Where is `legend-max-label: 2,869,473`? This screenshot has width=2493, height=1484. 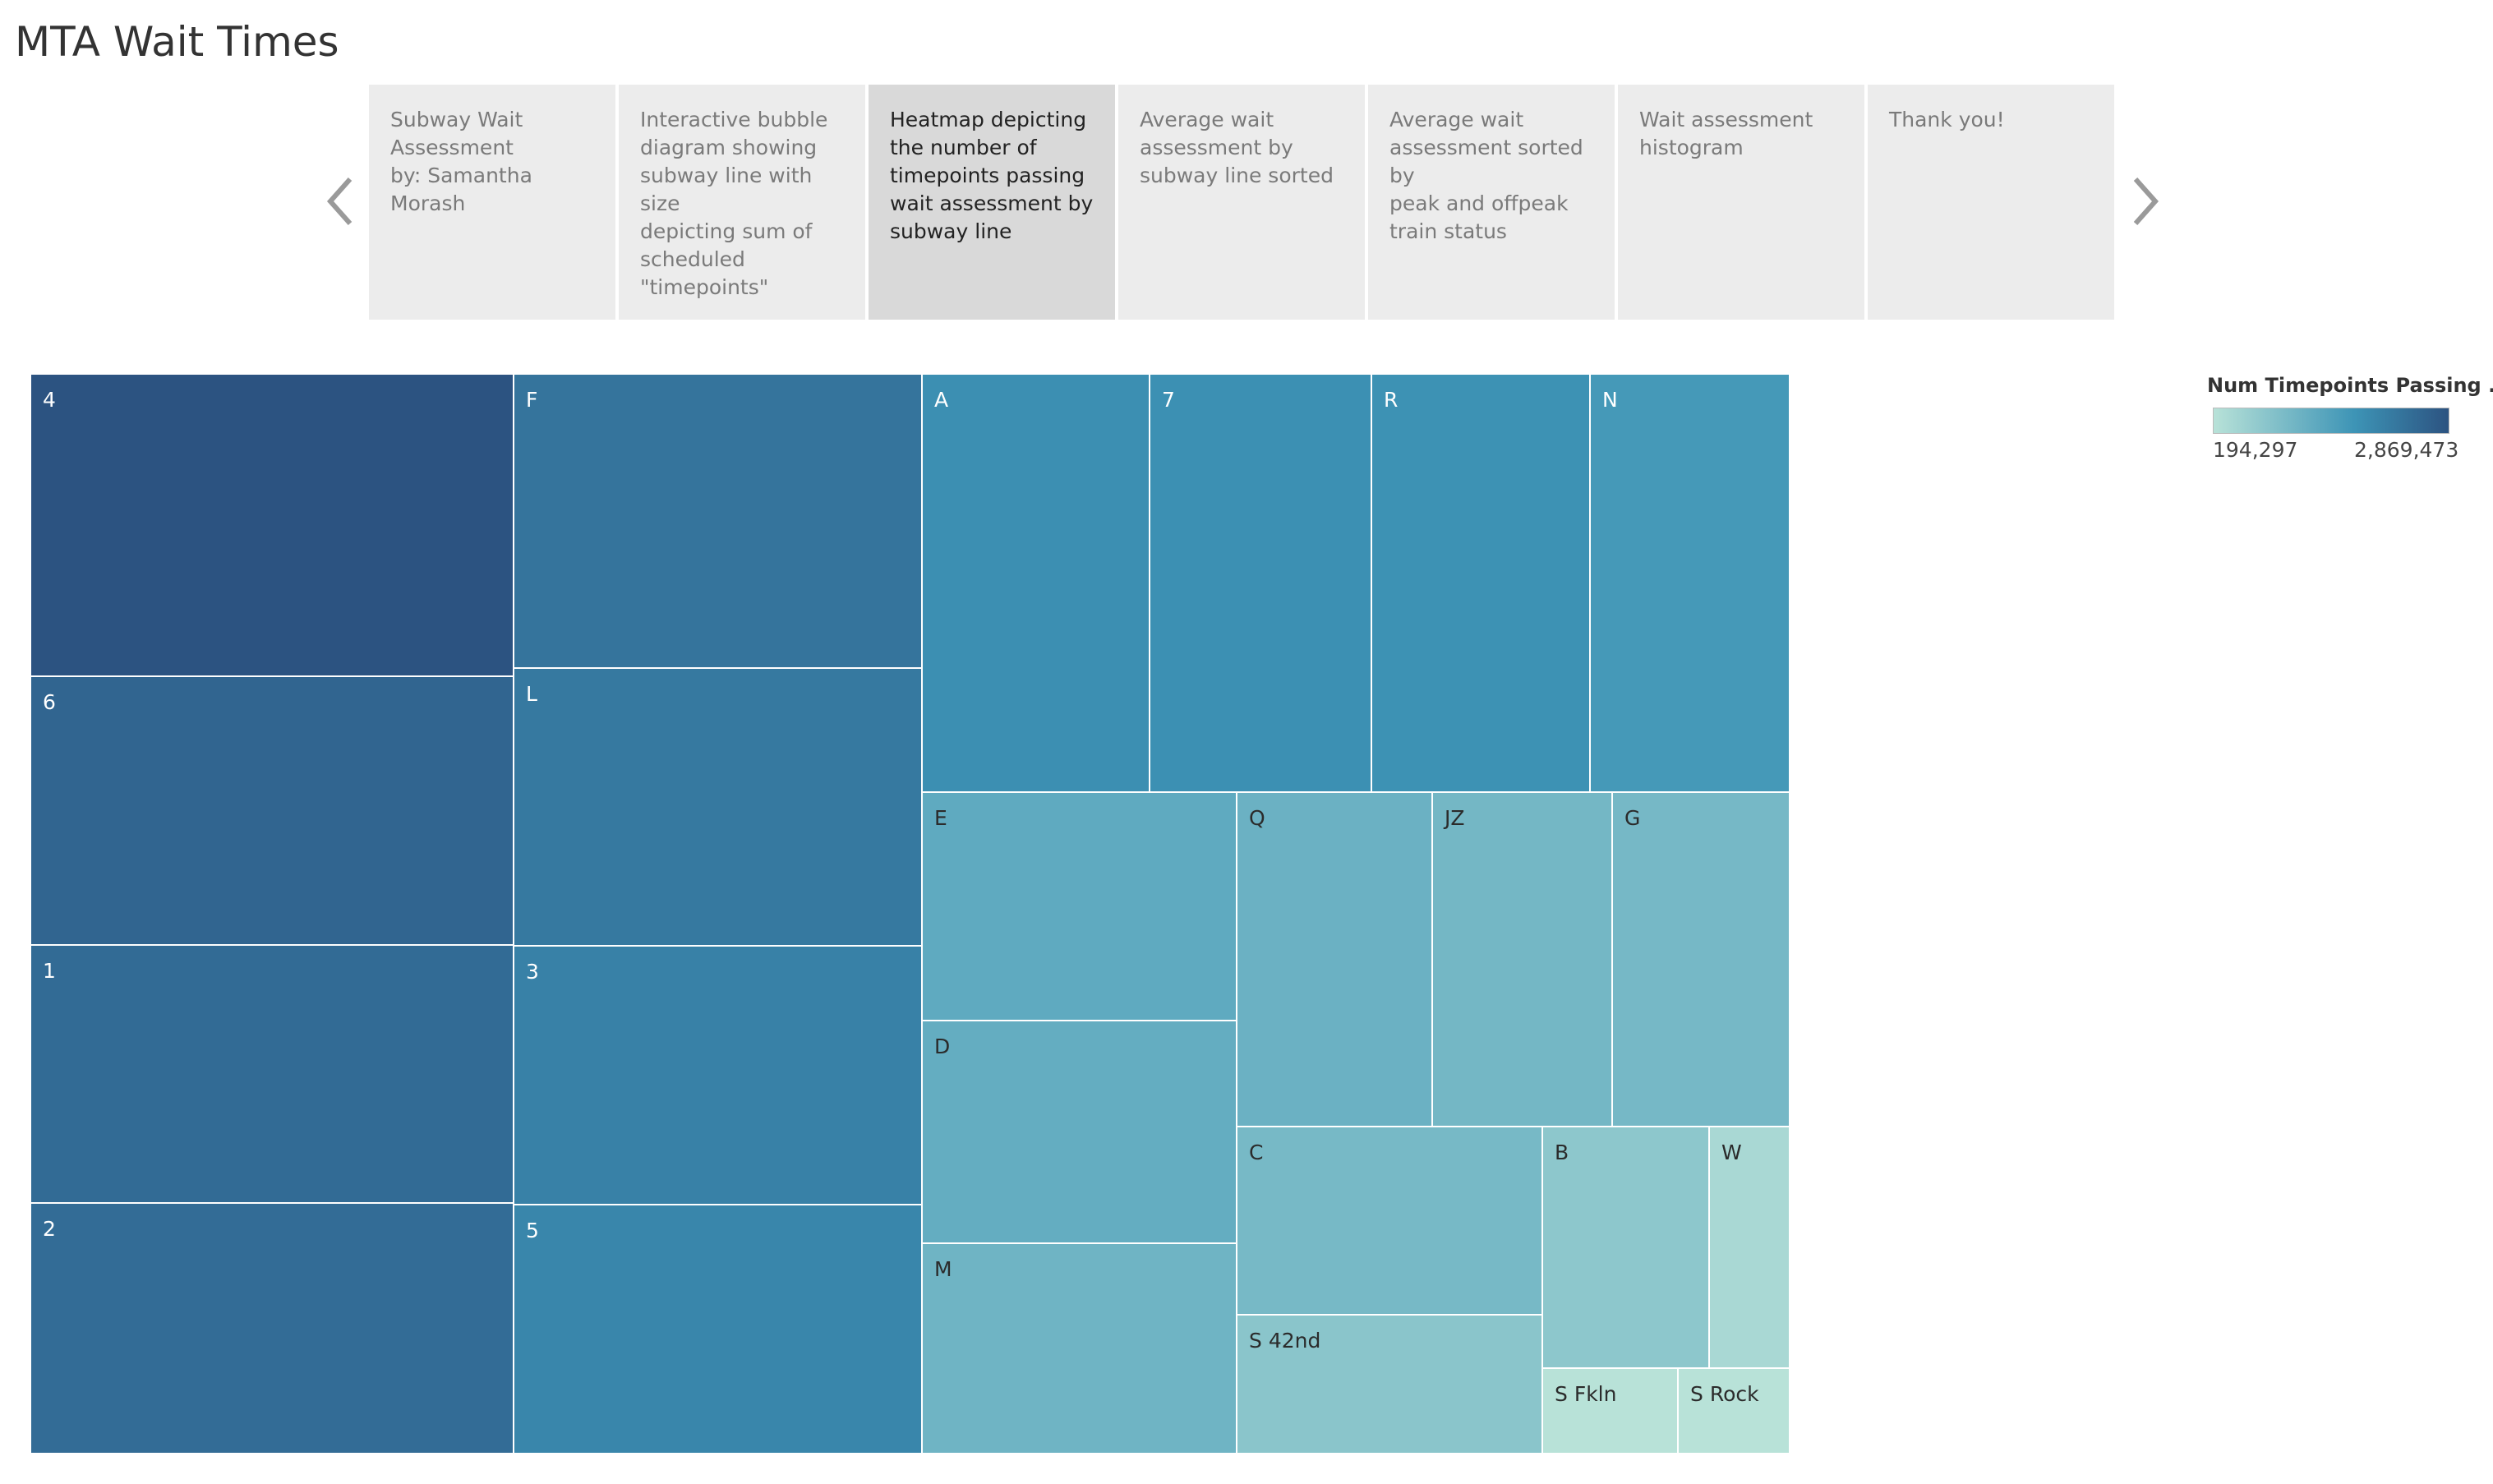 legend-max-label: 2,869,473 is located at coordinates (2406, 450).